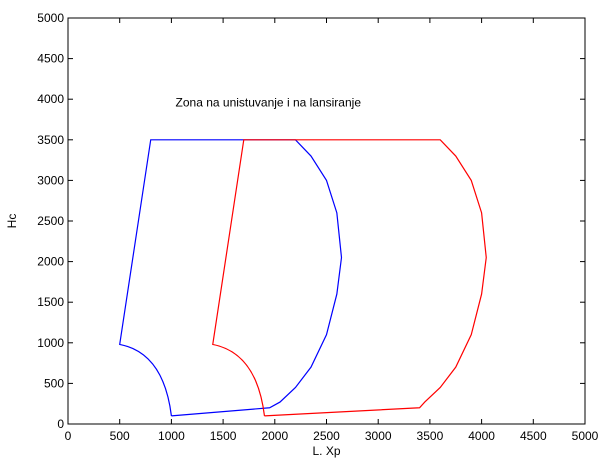 Image resolution: width=601 pixels, height=468 pixels. What do you see at coordinates (430, 436) in the screenshot?
I see `x-tick-label: 3500` at bounding box center [430, 436].